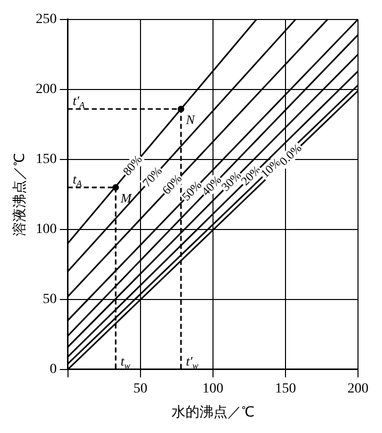 The image size is (382, 433). I want to click on y-axis-title: 溶液沸点／℃, so click(20, 194).